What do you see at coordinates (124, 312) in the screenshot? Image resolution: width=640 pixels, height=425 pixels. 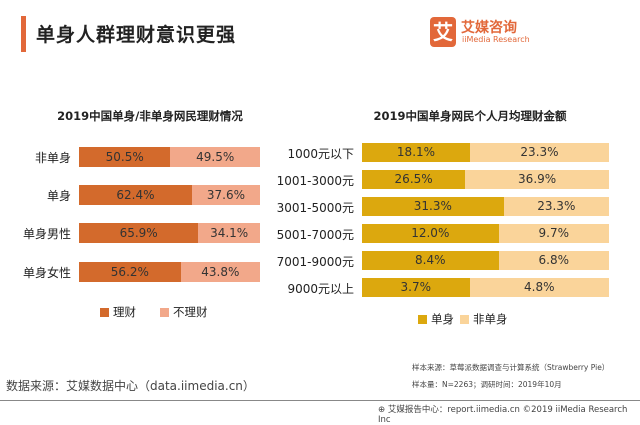 I see `legend-label: 理财` at bounding box center [124, 312].